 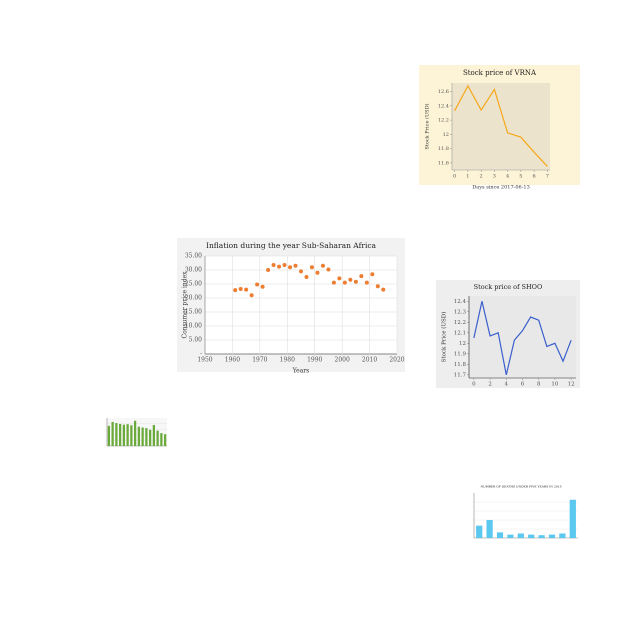 What do you see at coordinates (467, 177) in the screenshot?
I see `x-tick-label: 1` at bounding box center [467, 177].